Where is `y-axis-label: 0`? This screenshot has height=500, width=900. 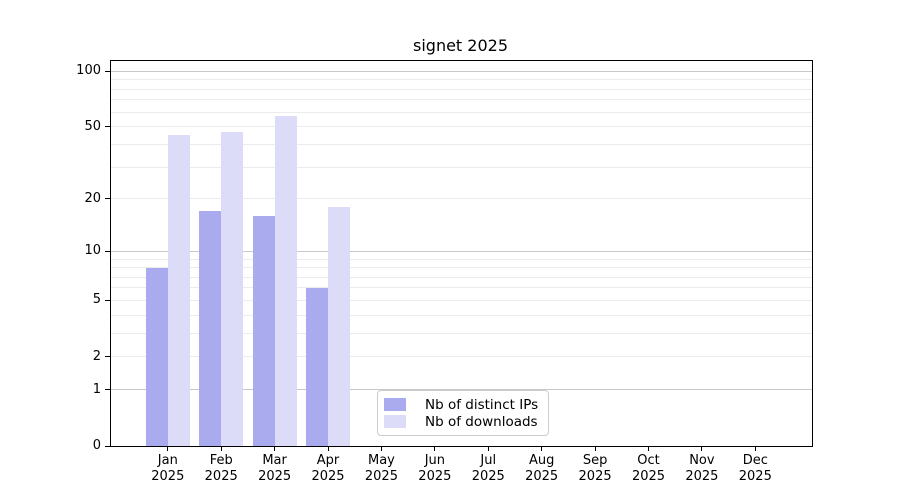
y-axis-label: 0 is located at coordinates (96, 445).